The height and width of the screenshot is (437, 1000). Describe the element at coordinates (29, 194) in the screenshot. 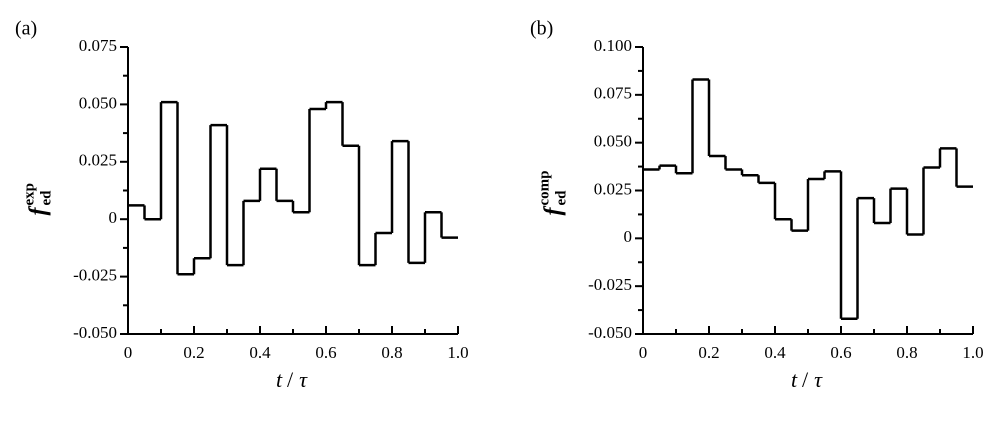

I see `y-label-sup: exp` at that location.